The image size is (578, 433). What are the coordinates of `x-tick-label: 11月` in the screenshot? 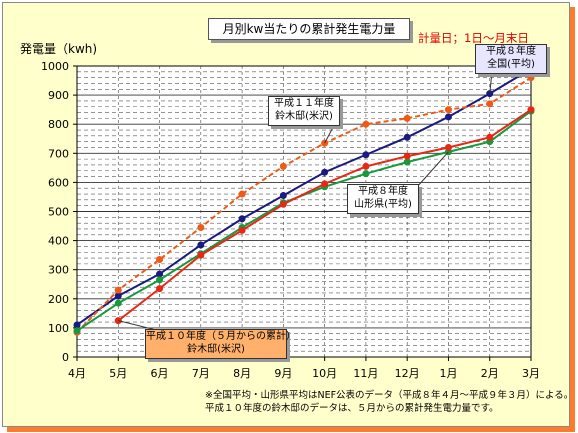 It's located at (365, 373).